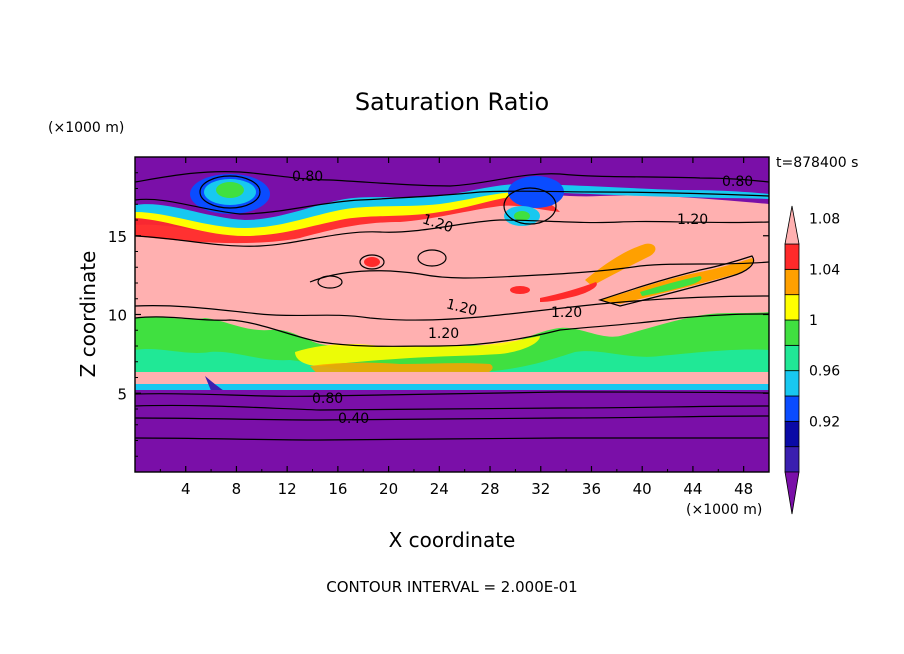  I want to click on x-tick-label-0: 4, so click(186, 489).